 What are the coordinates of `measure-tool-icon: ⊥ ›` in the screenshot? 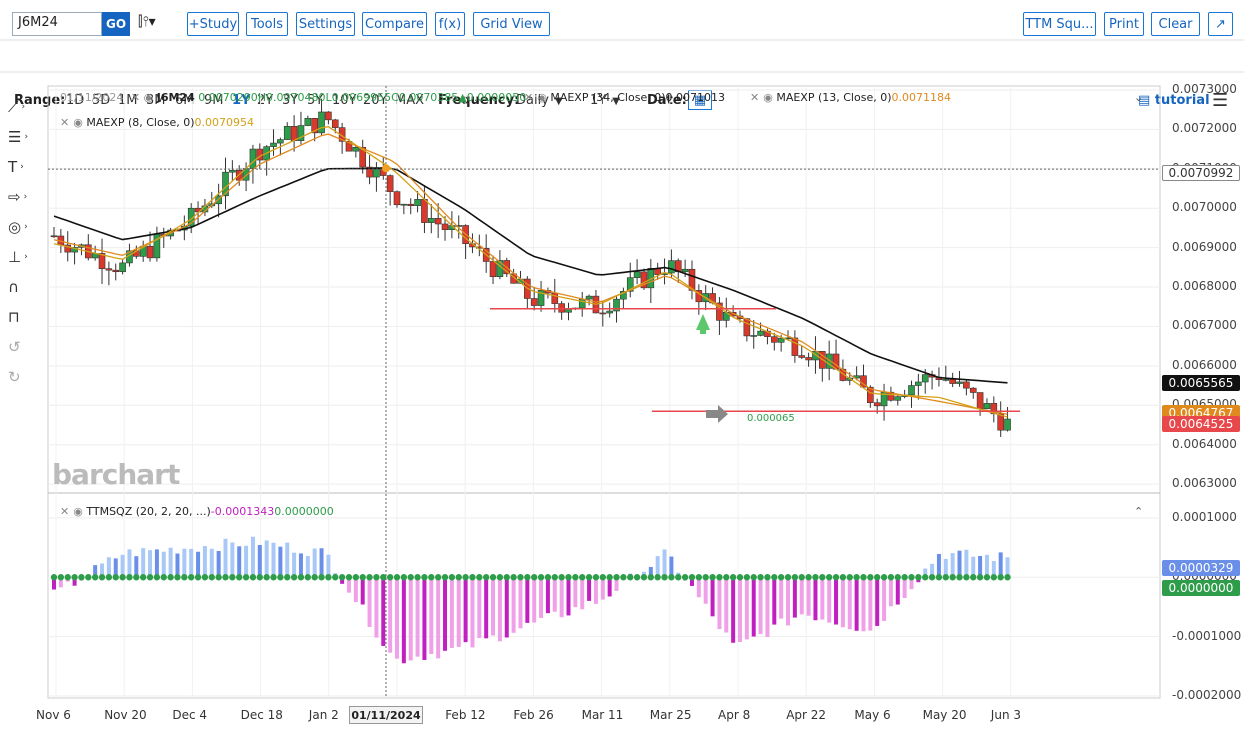 It's located at (18, 257).